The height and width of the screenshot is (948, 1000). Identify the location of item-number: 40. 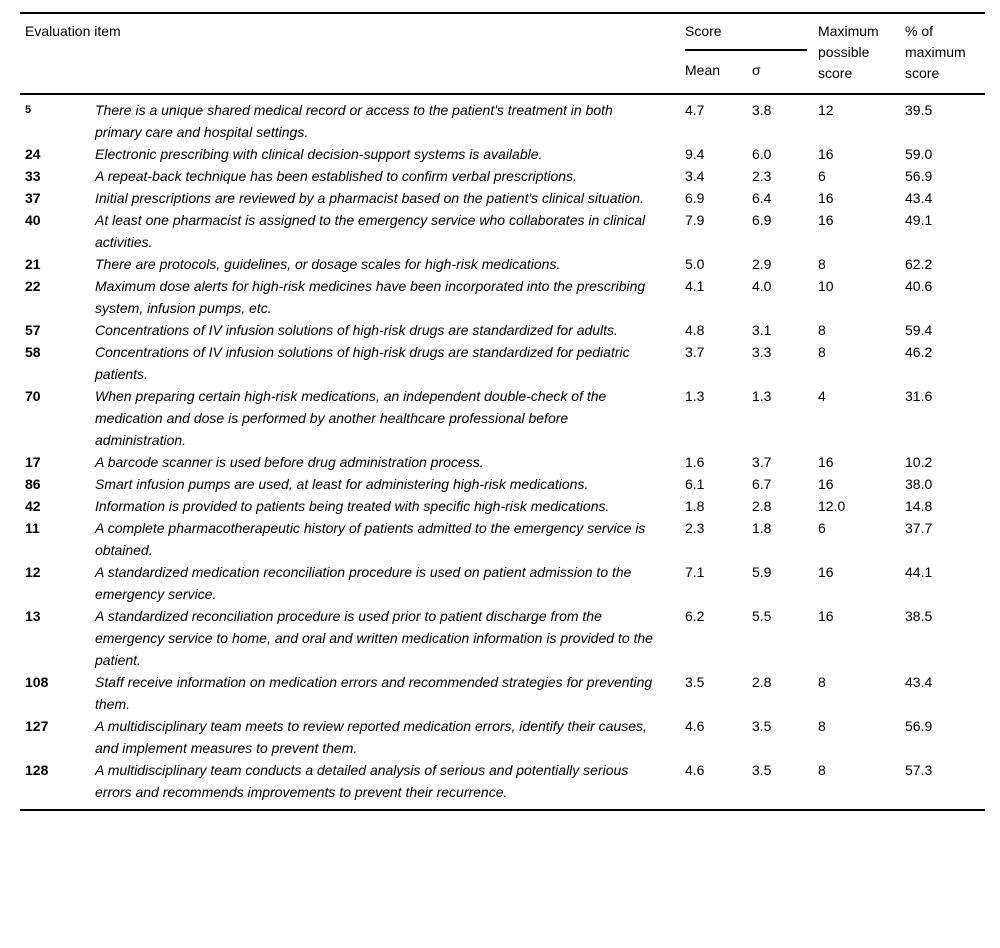
(33, 220).